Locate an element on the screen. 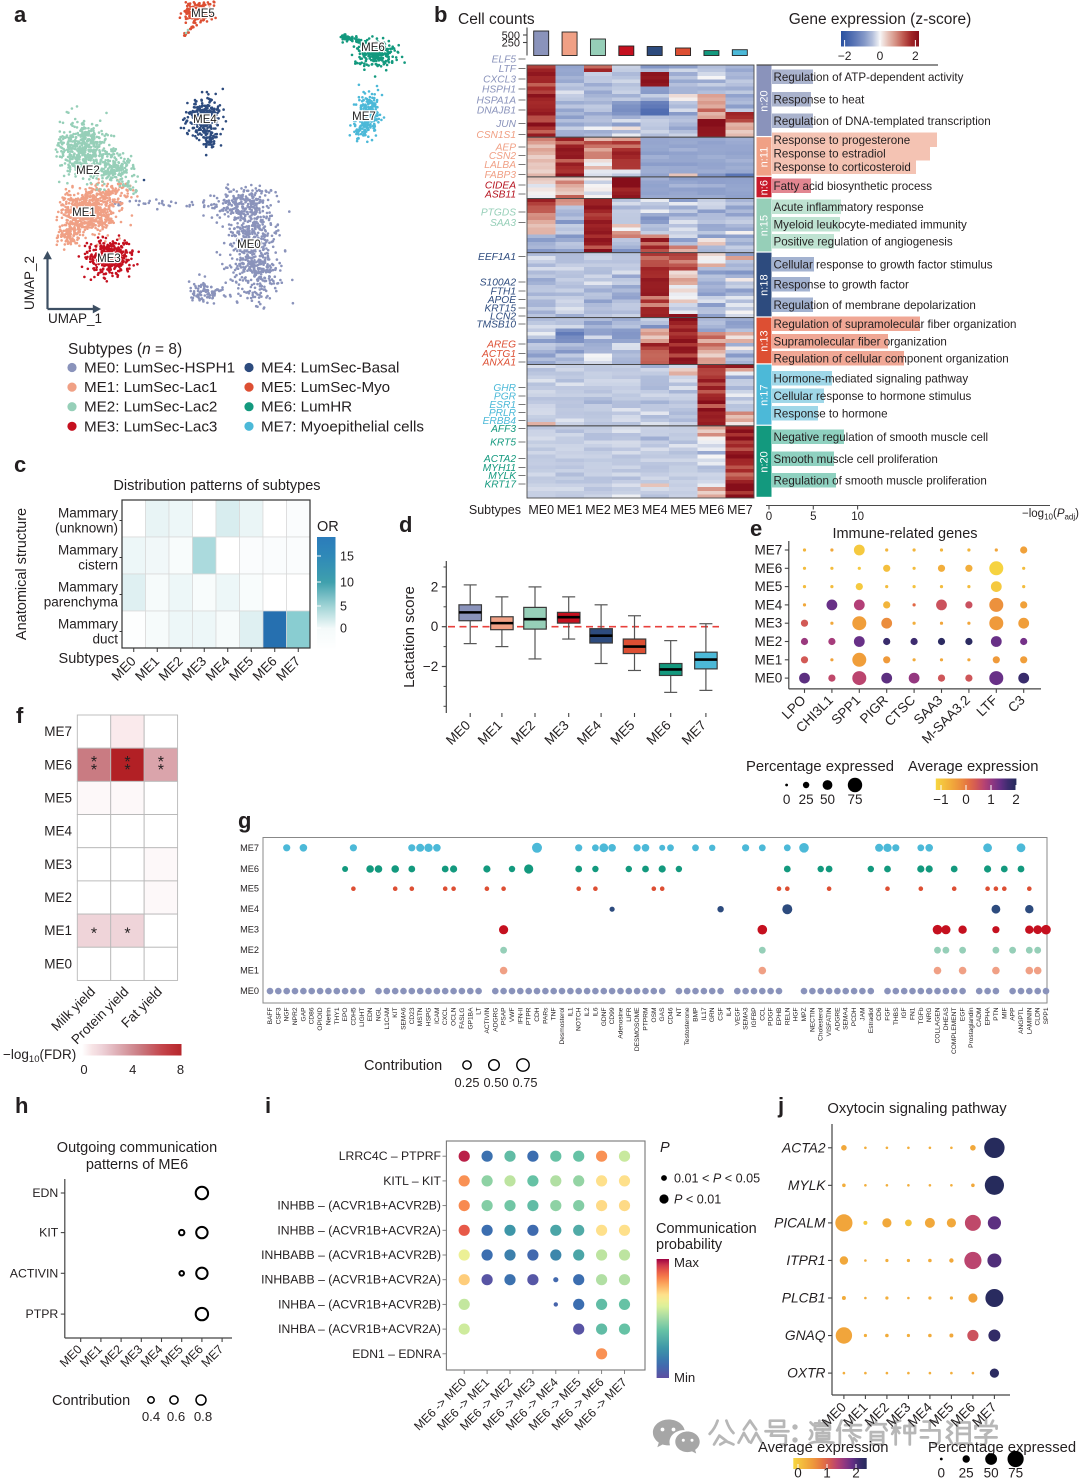  svg-text: ME3 is located at coordinates (109, 259).